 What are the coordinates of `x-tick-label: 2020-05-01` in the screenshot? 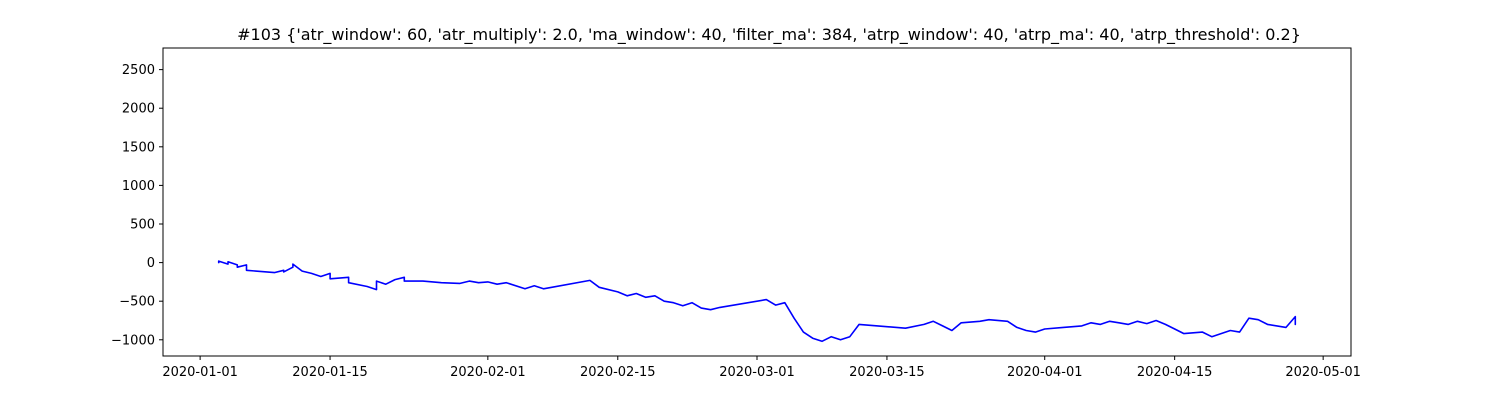 It's located at (1323, 372).